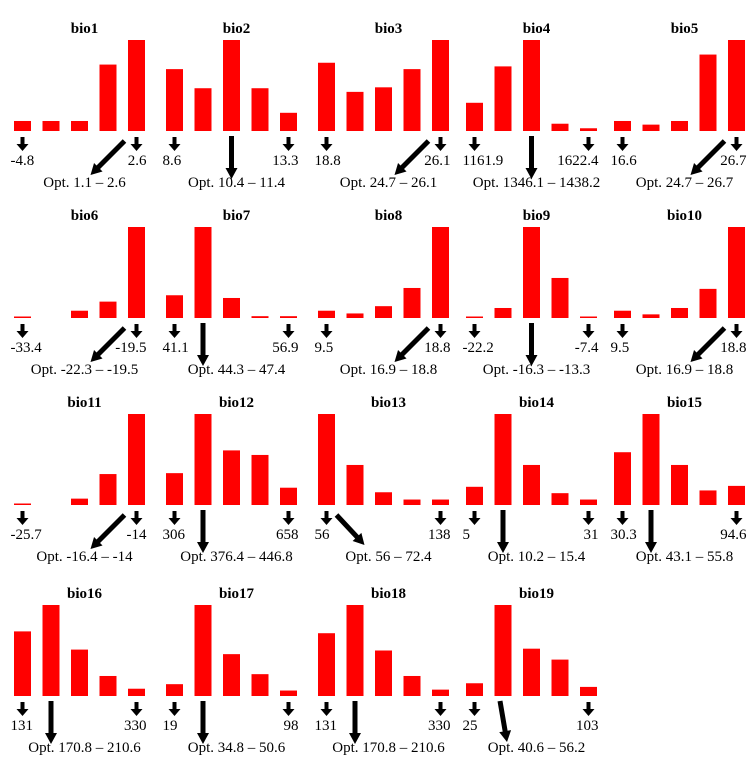 The image size is (749, 770). Describe the element at coordinates (685, 183) in the screenshot. I see `optimum-label: Opt. 24.7 – 26.7` at that location.